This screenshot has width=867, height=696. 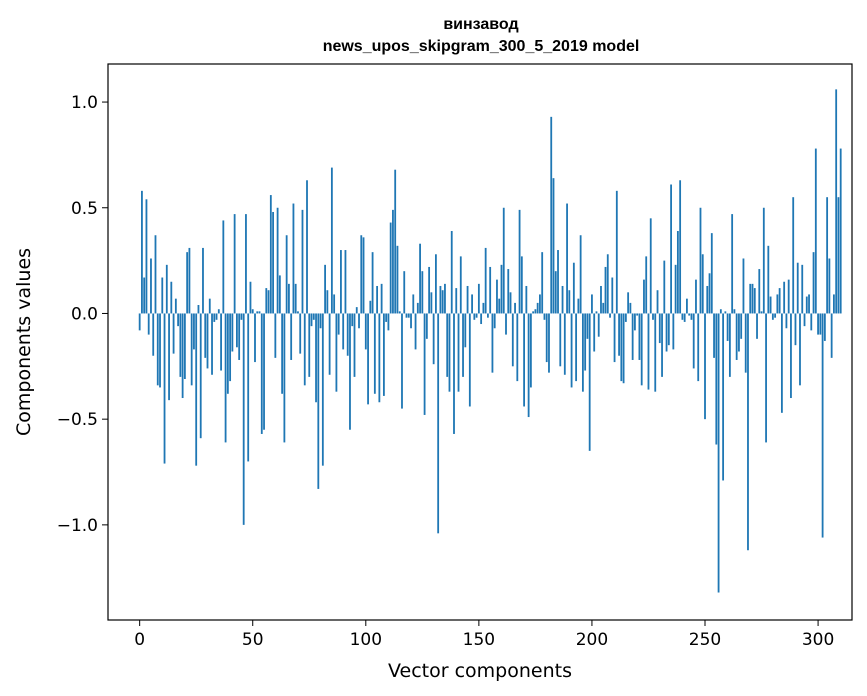 What do you see at coordinates (253, 640) in the screenshot?
I see `x-tick-label-1: 50` at bounding box center [253, 640].